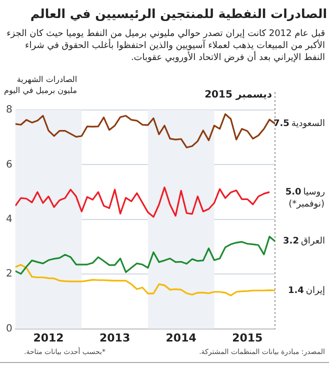 The width and height of the screenshot is (329, 378). I want to click on series-label: السعودية, so click(308, 124).